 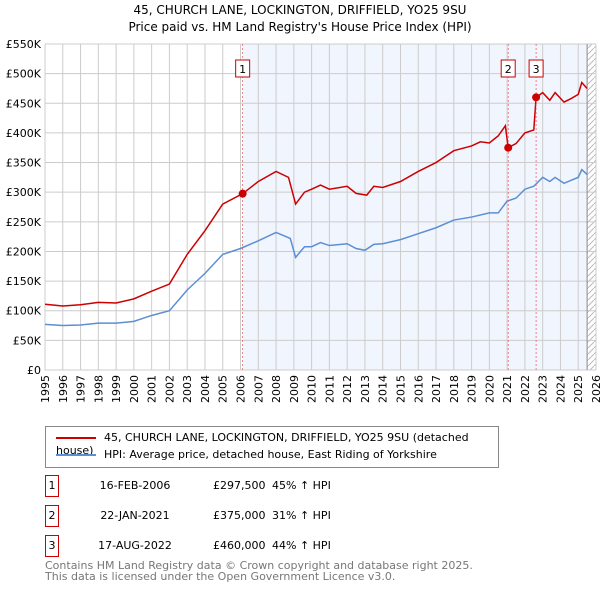 I want to click on x-tick-label: 1995, so click(x=45, y=389).